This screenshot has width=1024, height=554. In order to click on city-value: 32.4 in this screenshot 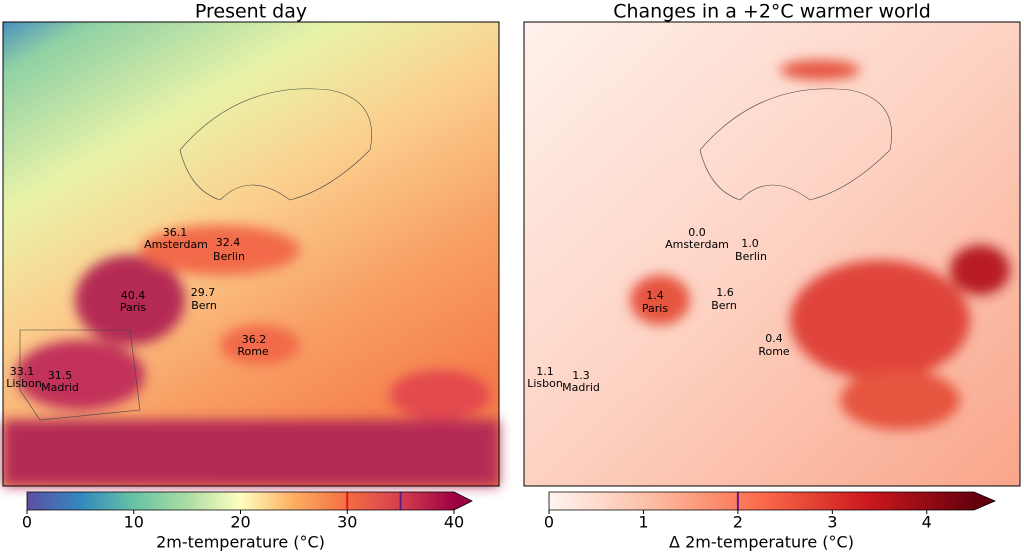, I will do `click(228, 242)`.